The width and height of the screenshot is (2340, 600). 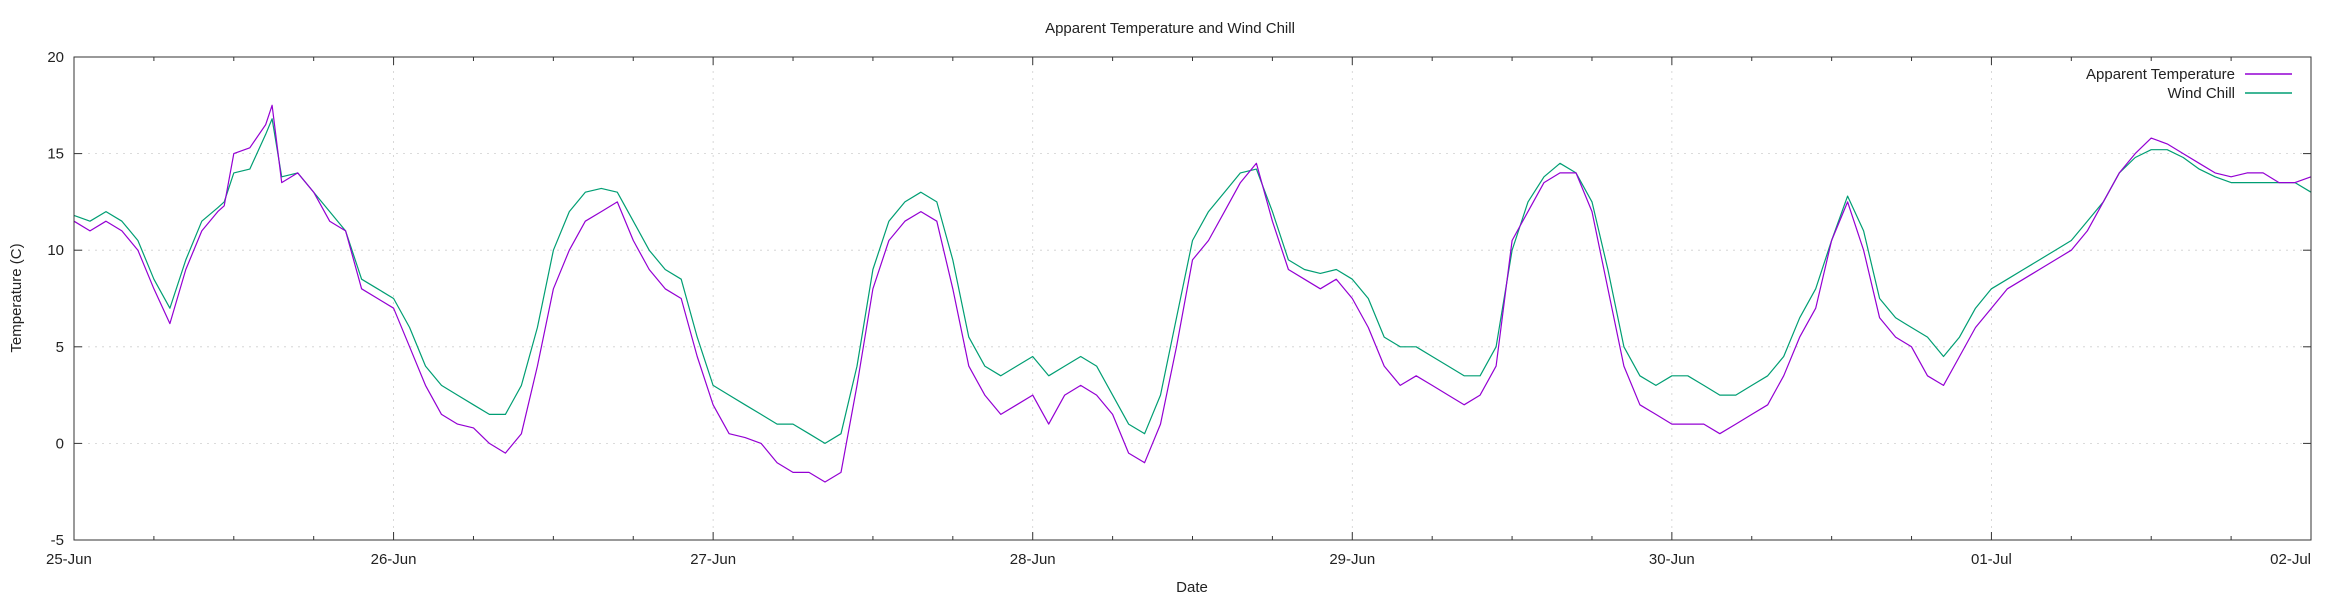 I want to click on y-tick-label: 5, so click(x=60, y=347).